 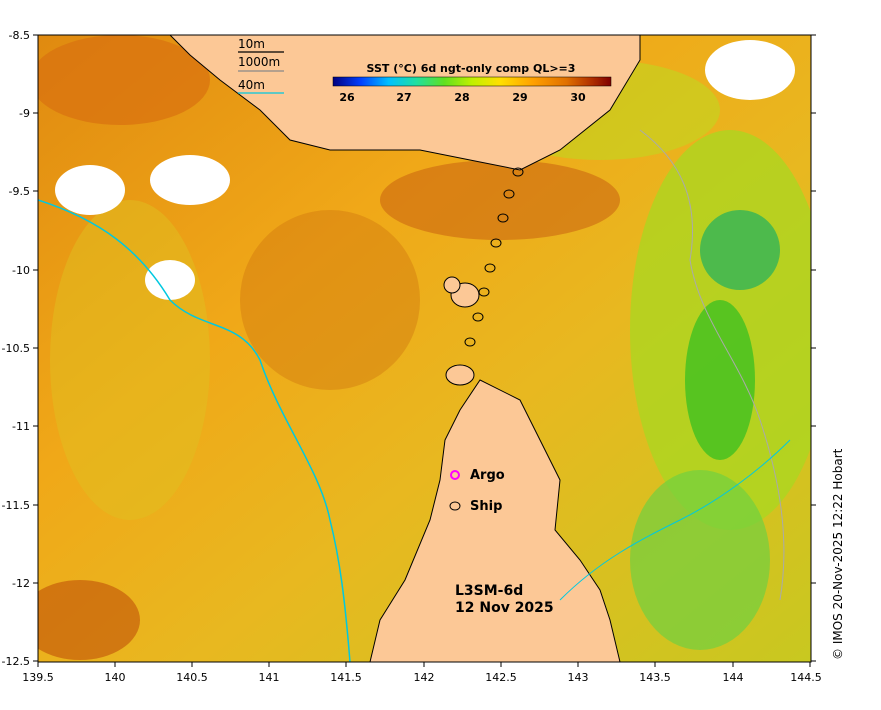 I want to click on x-tick-label: 141, so click(x=269, y=677).